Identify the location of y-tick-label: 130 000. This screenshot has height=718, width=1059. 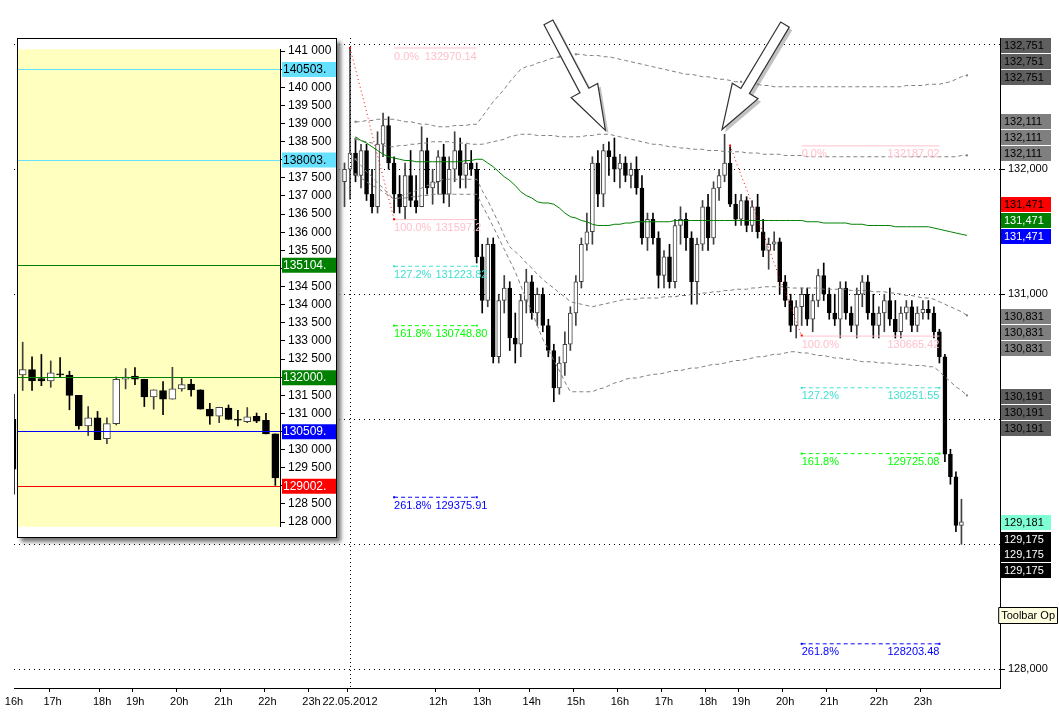
(310, 448).